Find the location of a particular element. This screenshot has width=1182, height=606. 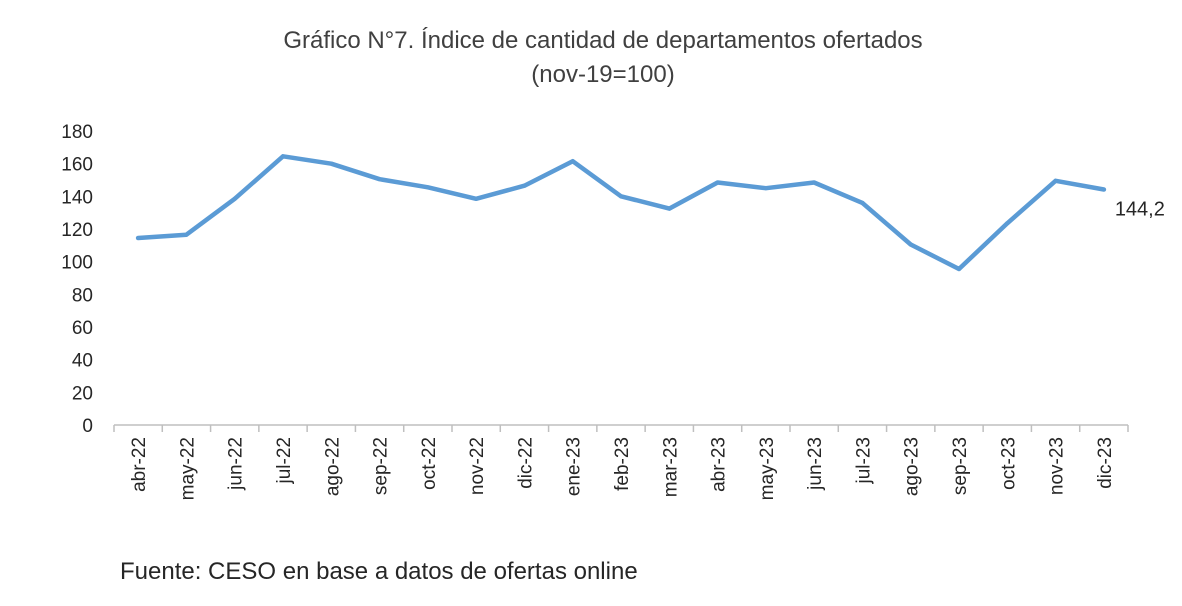

x-tick-label: ago-22 is located at coordinates (332, 466).